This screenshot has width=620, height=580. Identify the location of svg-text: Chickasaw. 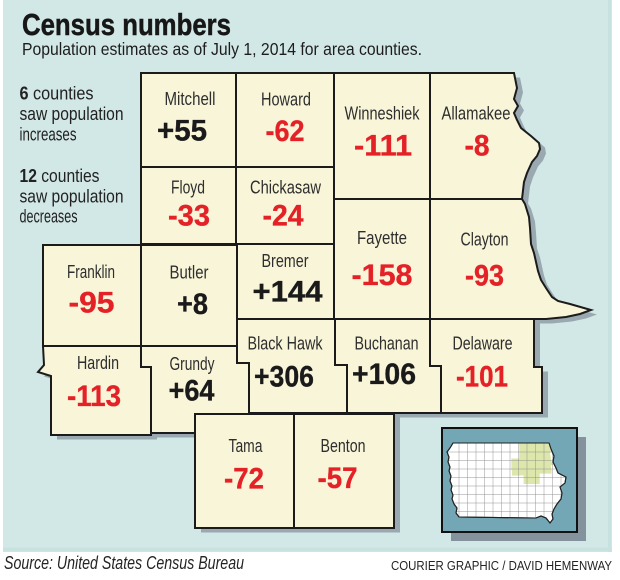
(286, 187).